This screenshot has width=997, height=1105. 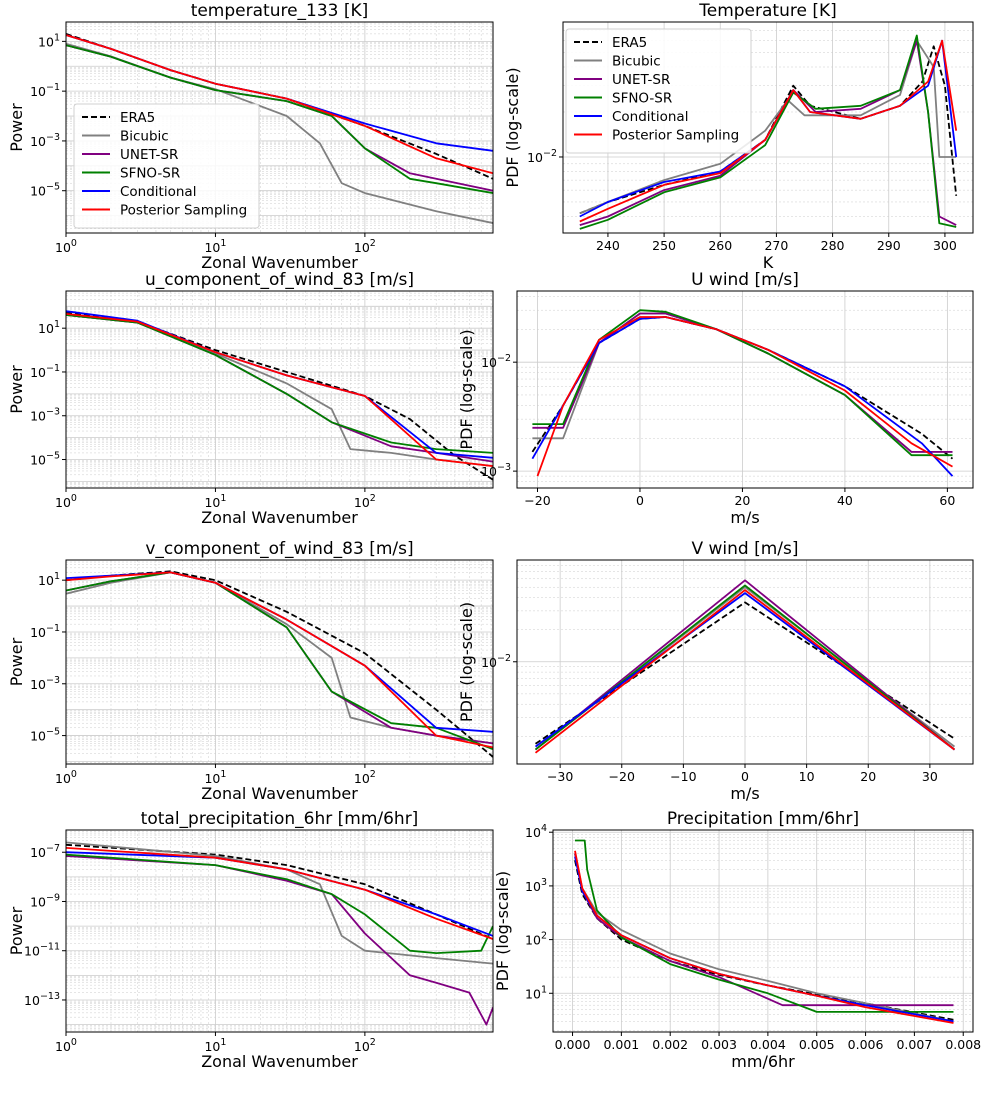 I want to click on y-tick-label: 10⁻³, so click(x=45, y=683).